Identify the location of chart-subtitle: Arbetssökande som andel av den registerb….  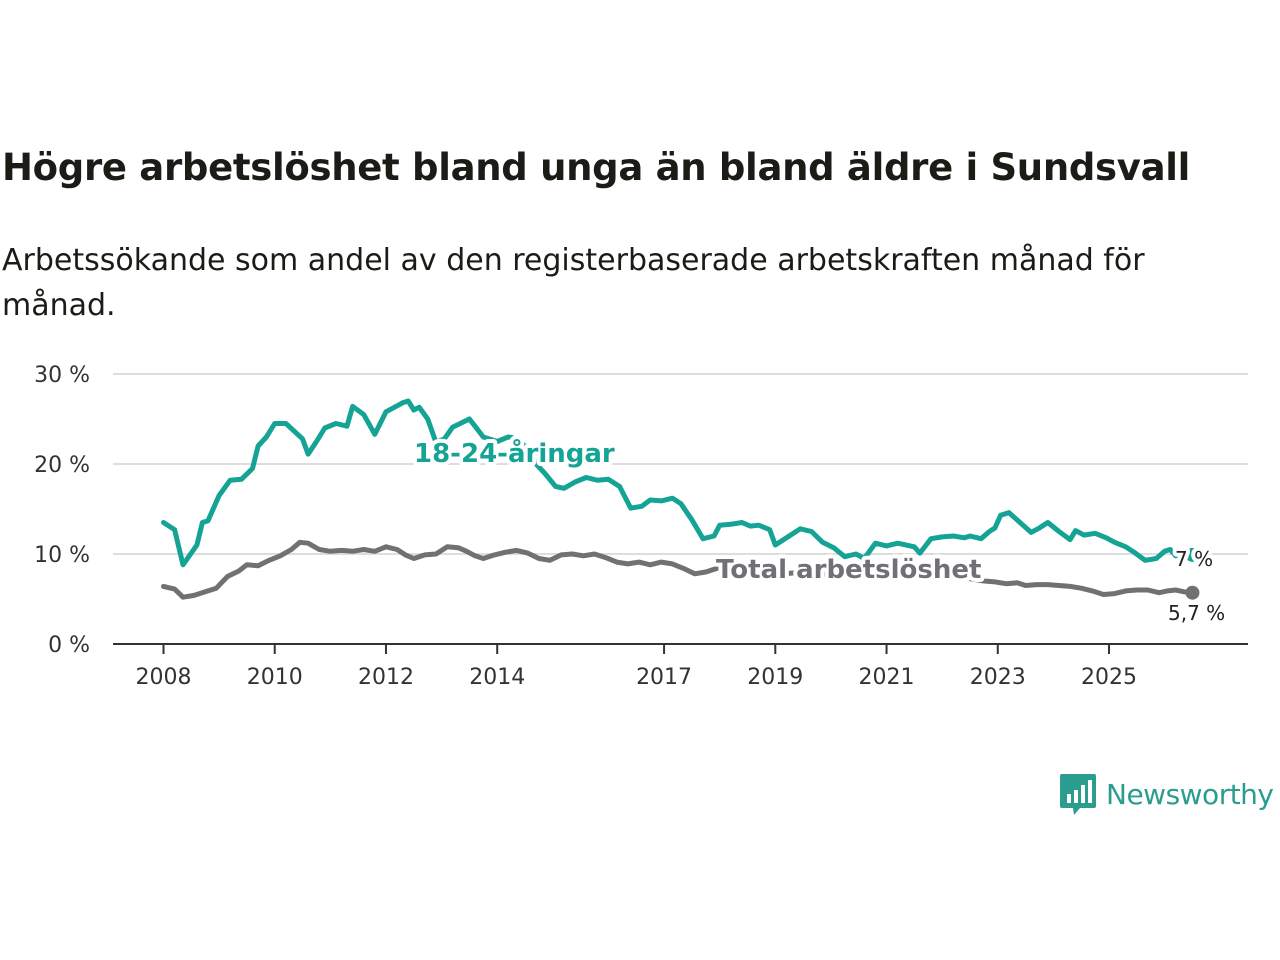
(573, 283).